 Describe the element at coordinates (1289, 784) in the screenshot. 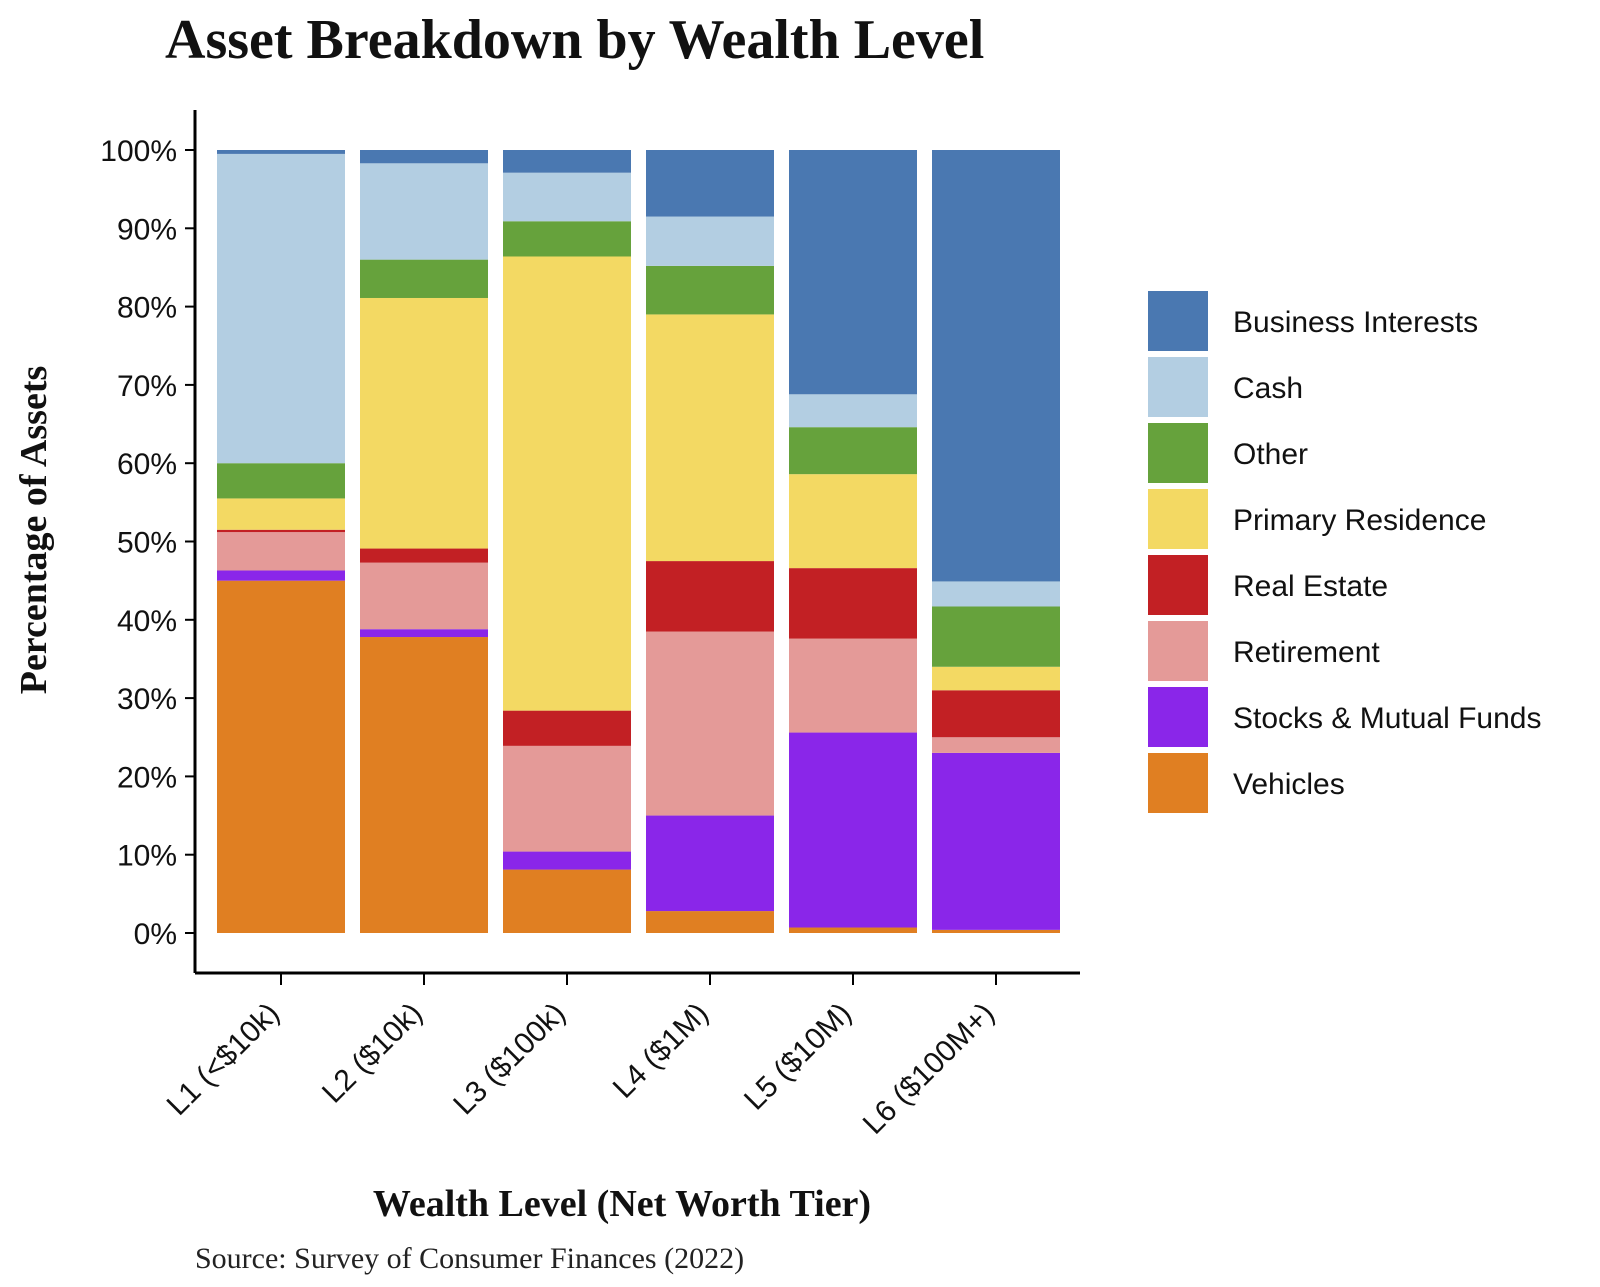

I see `legend-label: Vehicles` at that location.